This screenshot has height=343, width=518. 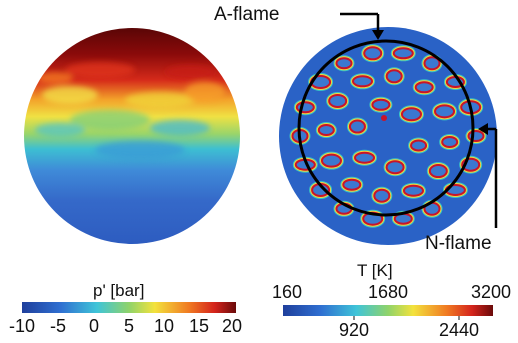 I want to click on pressure-colorbar, so click(x=129, y=307).